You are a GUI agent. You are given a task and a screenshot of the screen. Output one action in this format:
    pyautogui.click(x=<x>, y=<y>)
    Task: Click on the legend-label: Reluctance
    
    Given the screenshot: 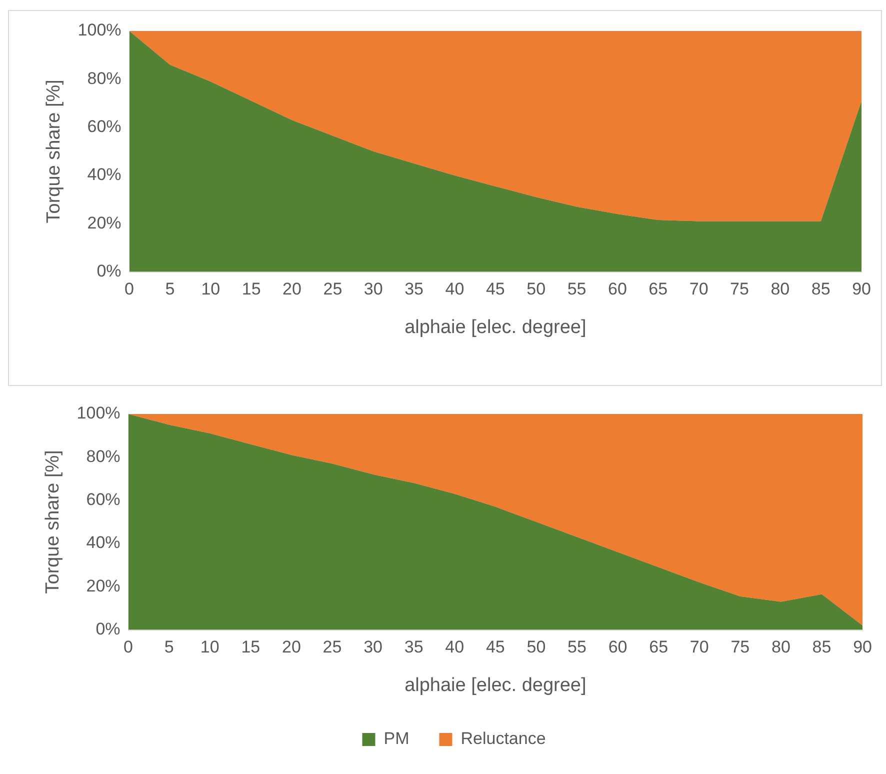 What is the action you would take?
    pyautogui.click(x=503, y=738)
    